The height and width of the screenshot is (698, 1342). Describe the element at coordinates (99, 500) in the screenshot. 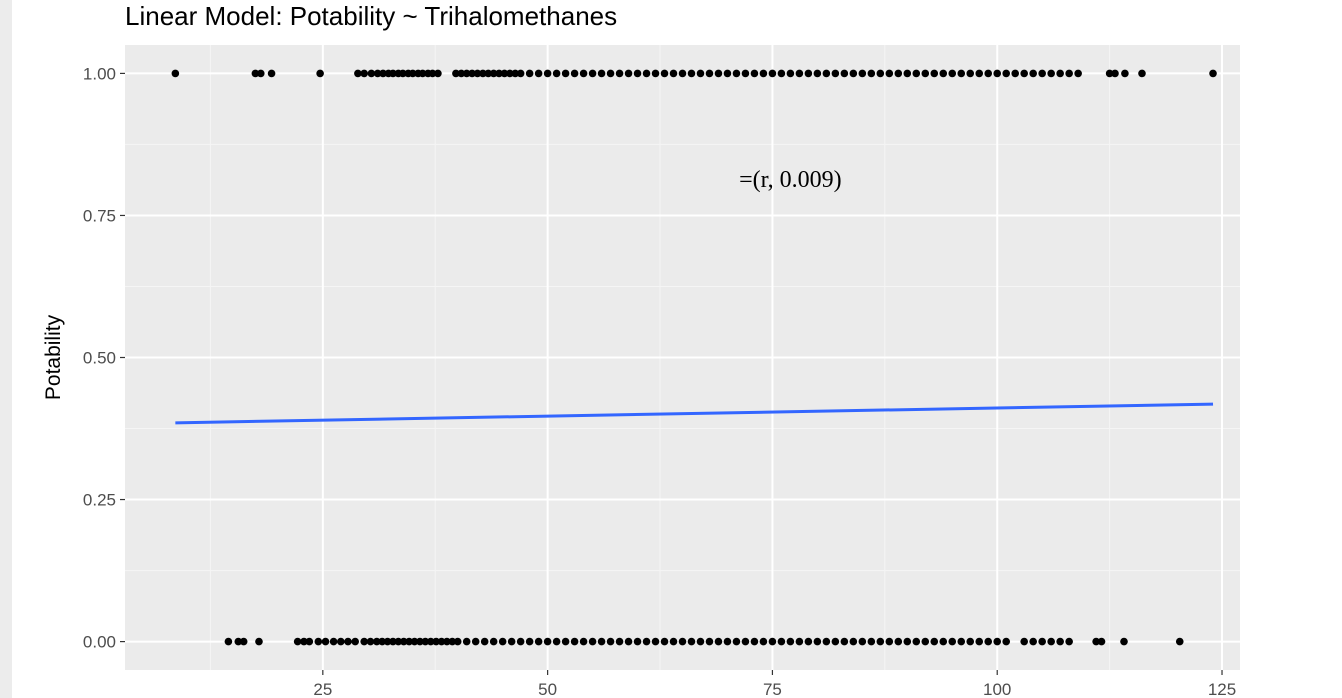

I see `y-tick-label: 0.25` at that location.